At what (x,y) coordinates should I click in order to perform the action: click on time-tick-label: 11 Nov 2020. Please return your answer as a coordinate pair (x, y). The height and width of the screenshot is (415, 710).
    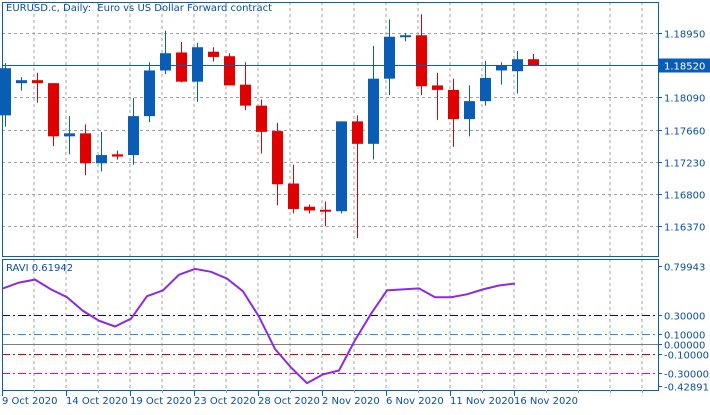
    Looking at the image, I should click on (482, 401).